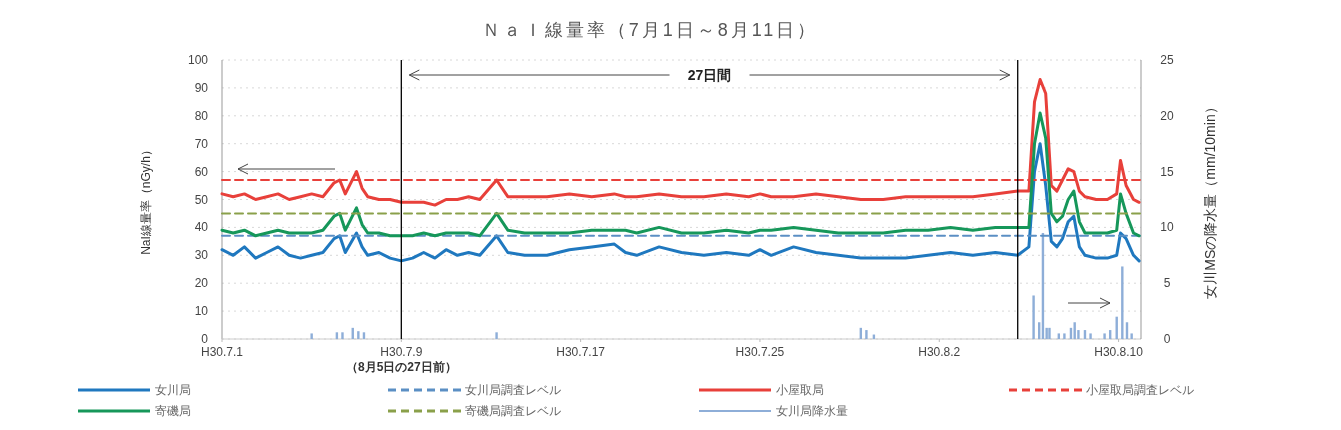  I want to click on y-tick-label: 90, so click(201, 87).